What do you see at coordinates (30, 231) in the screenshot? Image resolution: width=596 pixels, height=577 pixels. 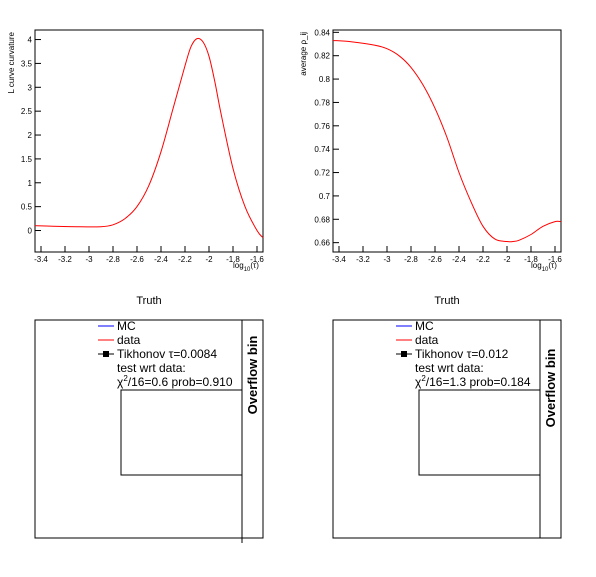 I see `y-tick-label: 0` at bounding box center [30, 231].